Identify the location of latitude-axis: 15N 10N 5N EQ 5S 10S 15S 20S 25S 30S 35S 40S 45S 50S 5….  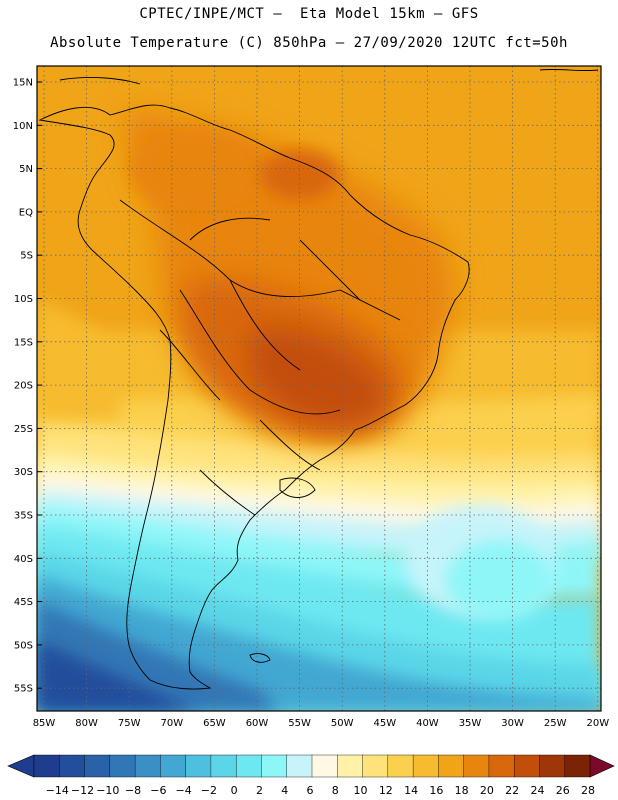
(23, 386).